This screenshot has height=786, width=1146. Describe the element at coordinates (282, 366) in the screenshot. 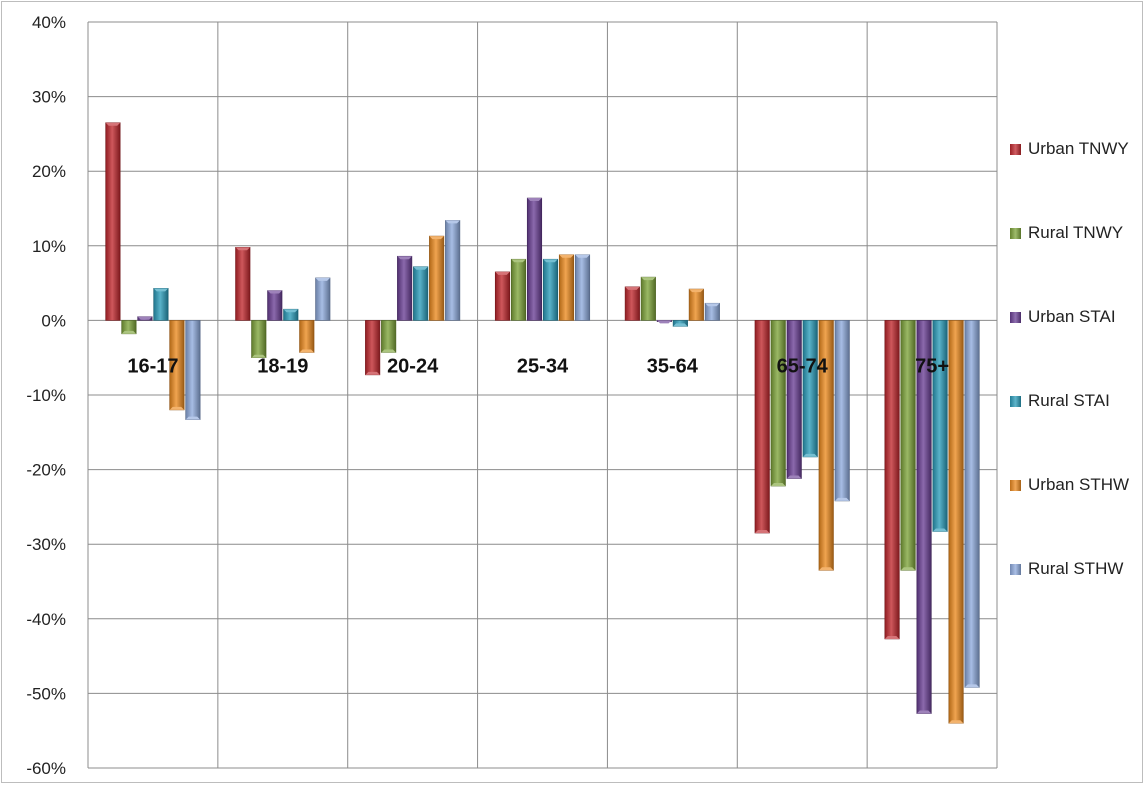

I see `category-label: 18-19` at that location.